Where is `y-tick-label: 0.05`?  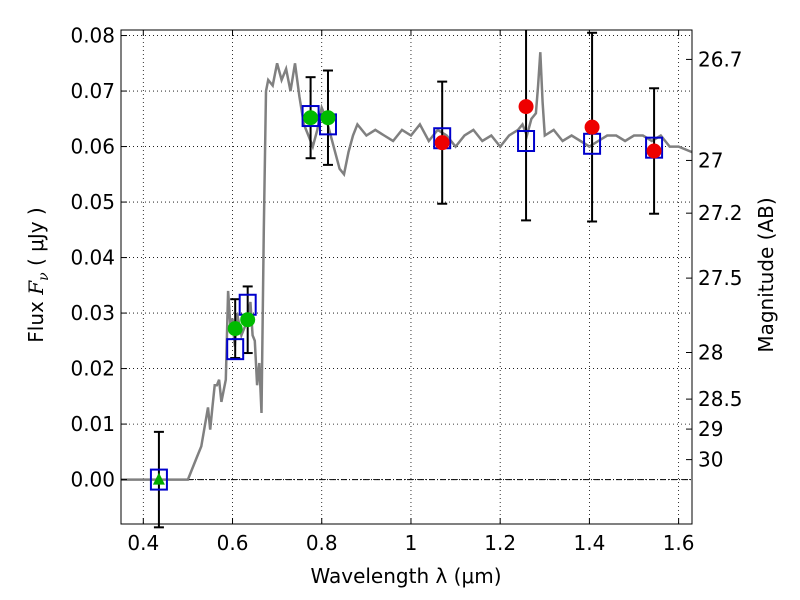 y-tick-label: 0.05 is located at coordinates (92, 202).